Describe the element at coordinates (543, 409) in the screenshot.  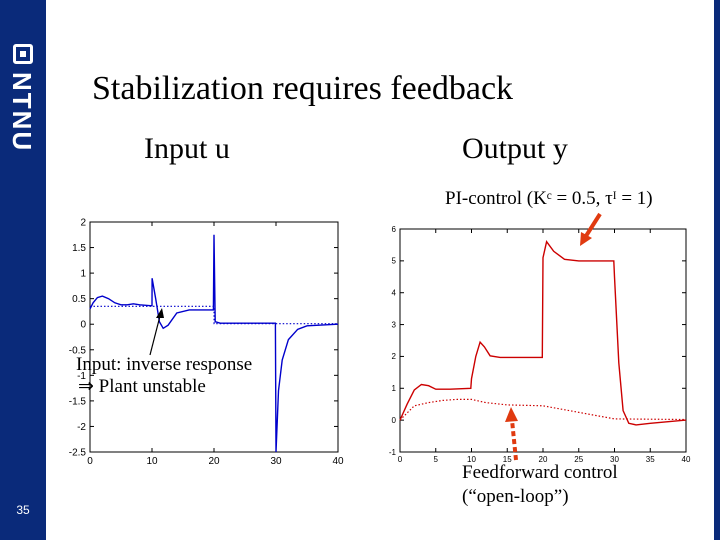
I see `chart-1-series-dotted-line` at that location.